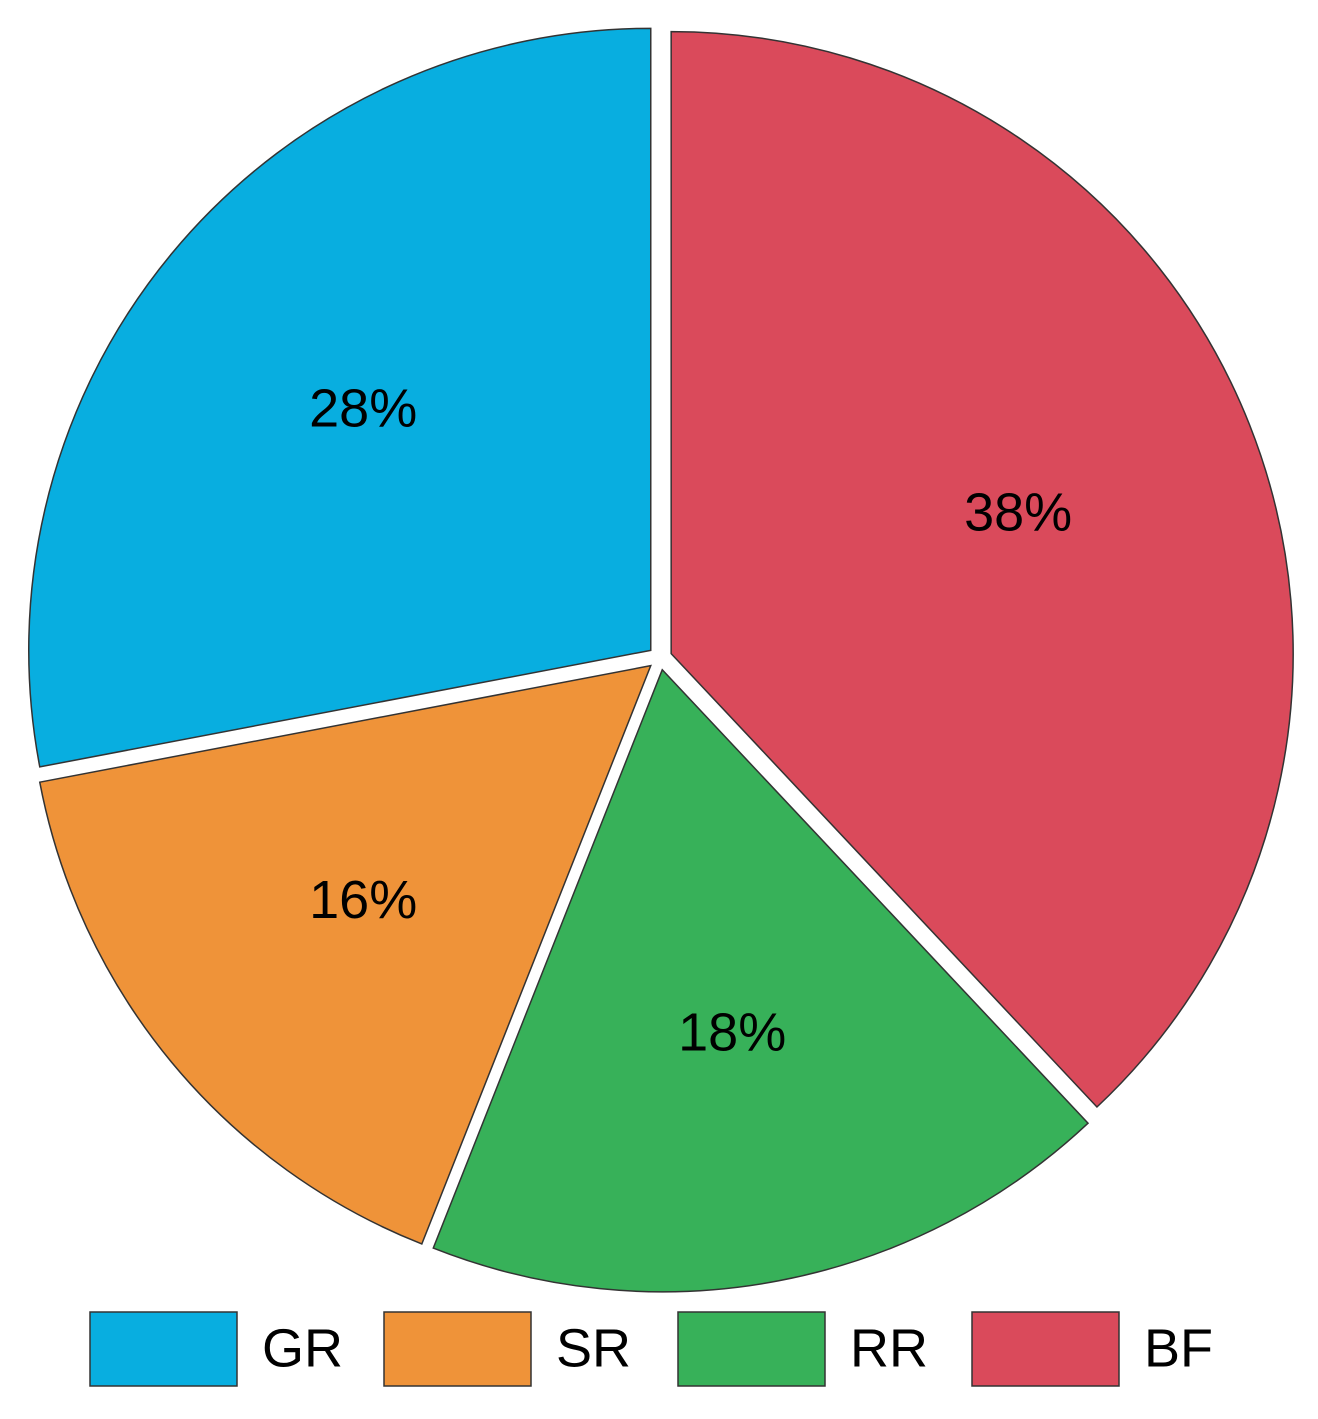 The image size is (1318, 1419). Describe the element at coordinates (302, 1348) in the screenshot. I see `legend-label: GR` at that location.